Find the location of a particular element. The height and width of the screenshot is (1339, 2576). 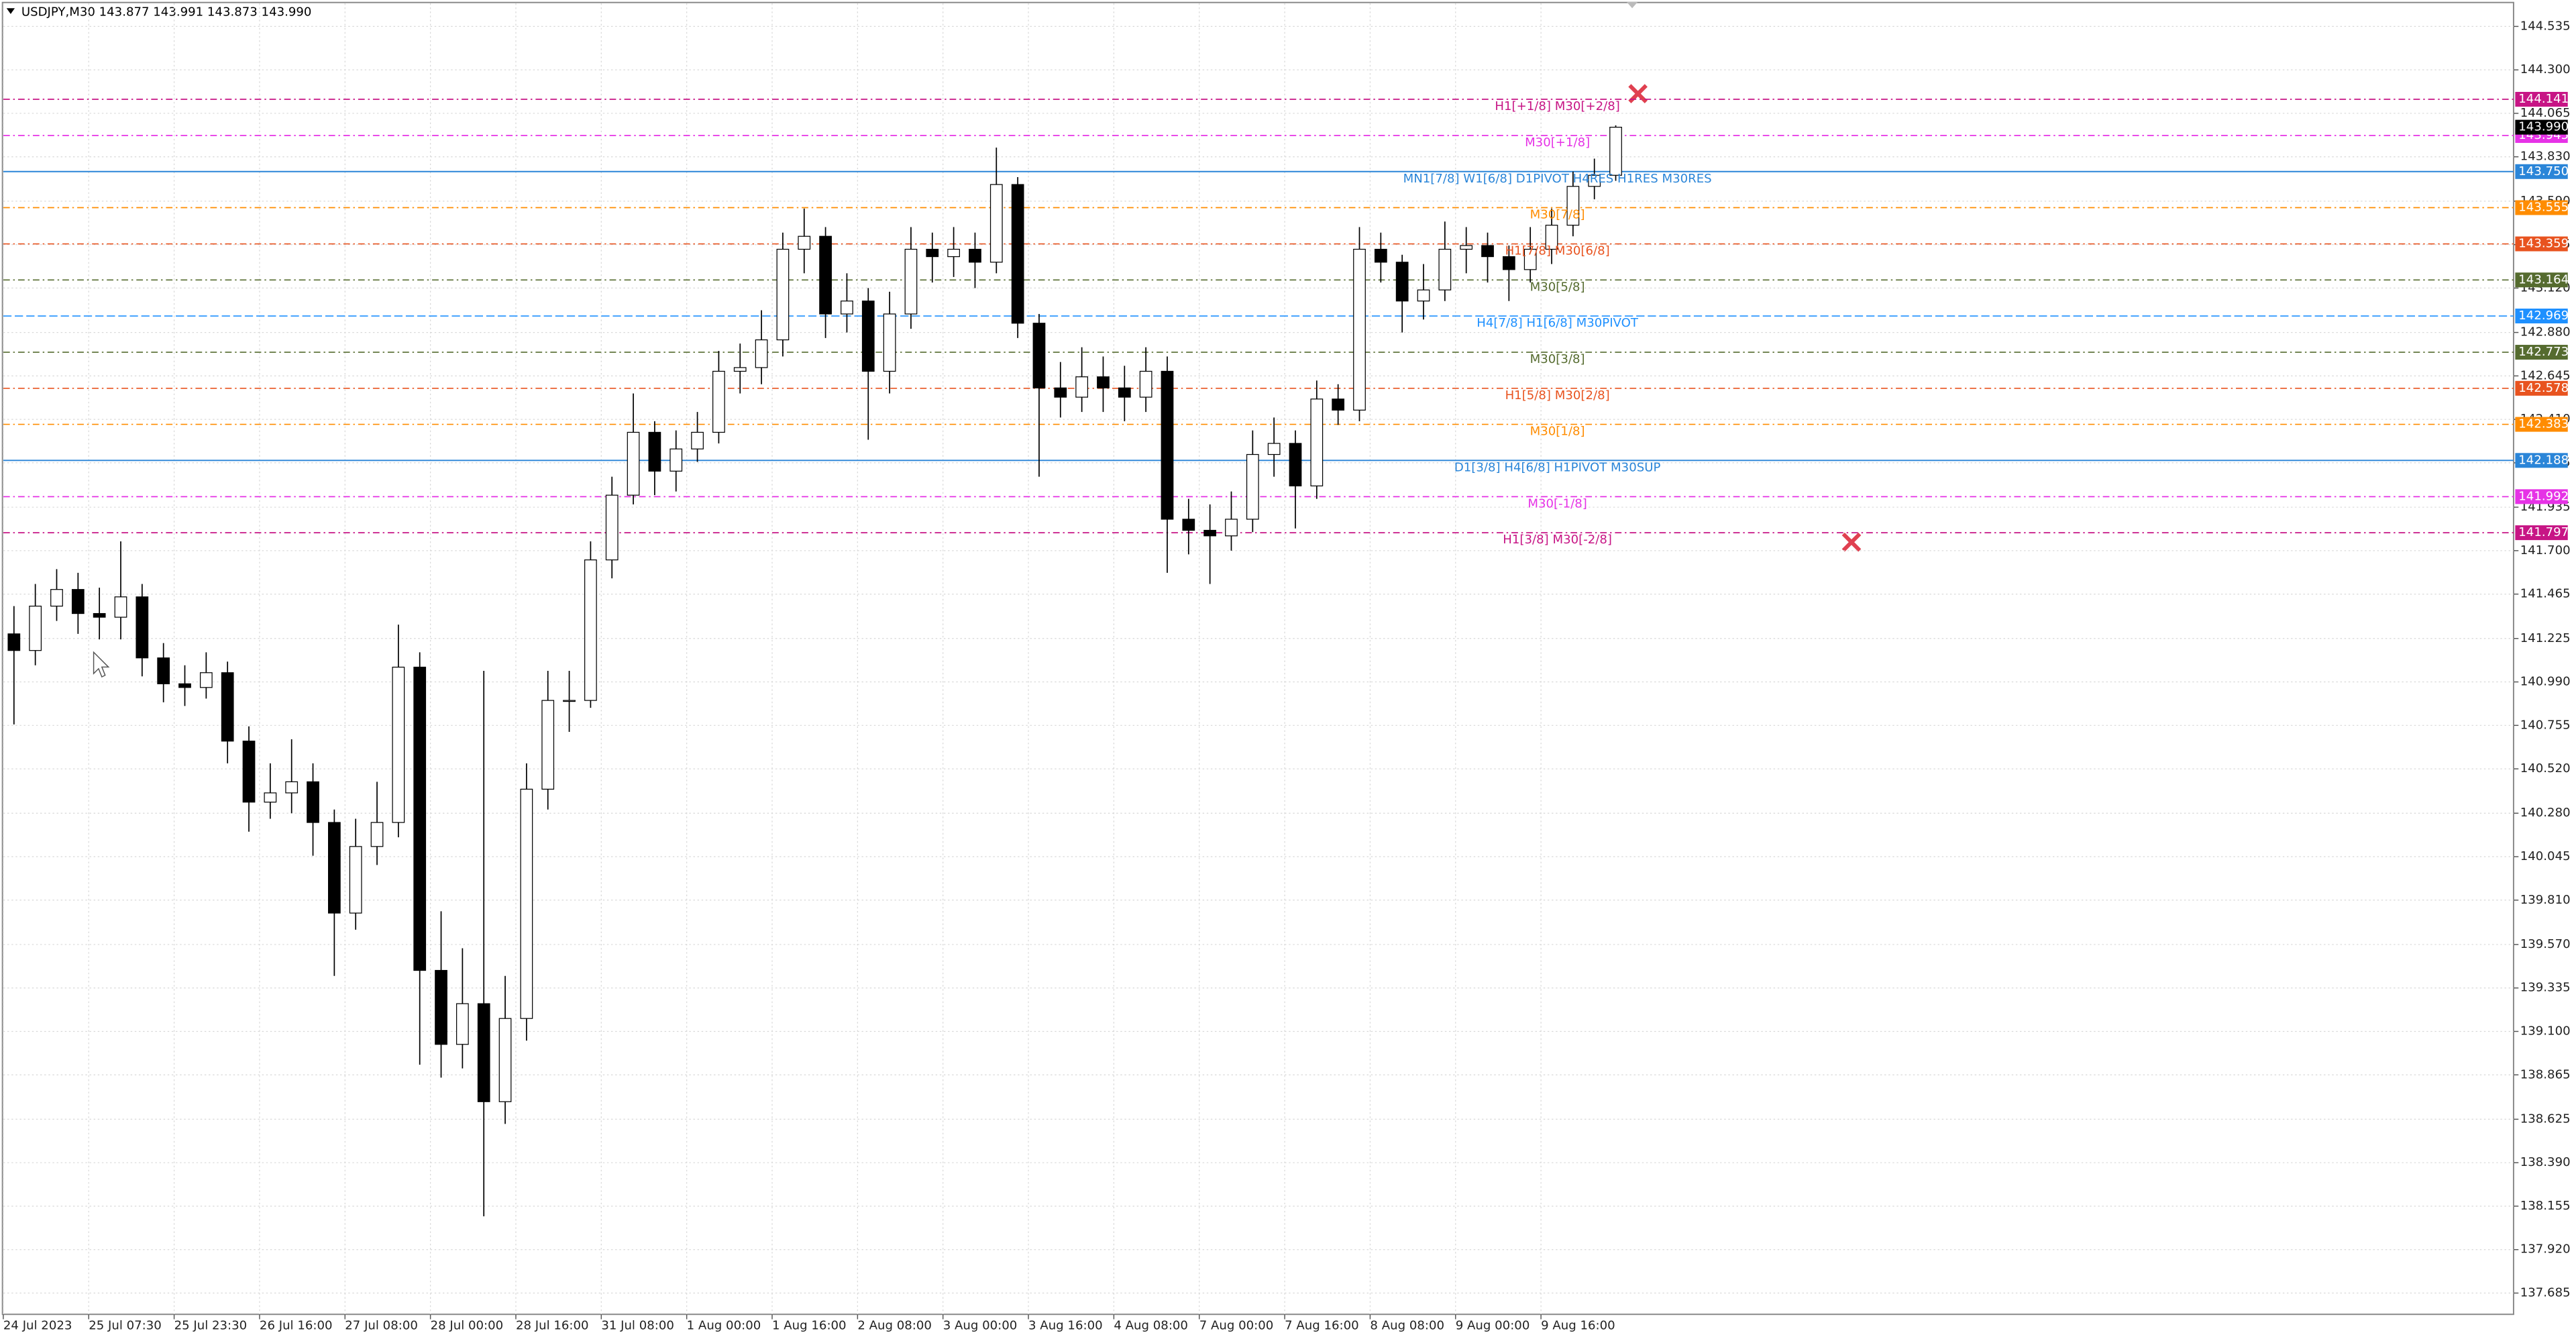

price-tag-label: 141.992 is located at coordinates (2543, 496).